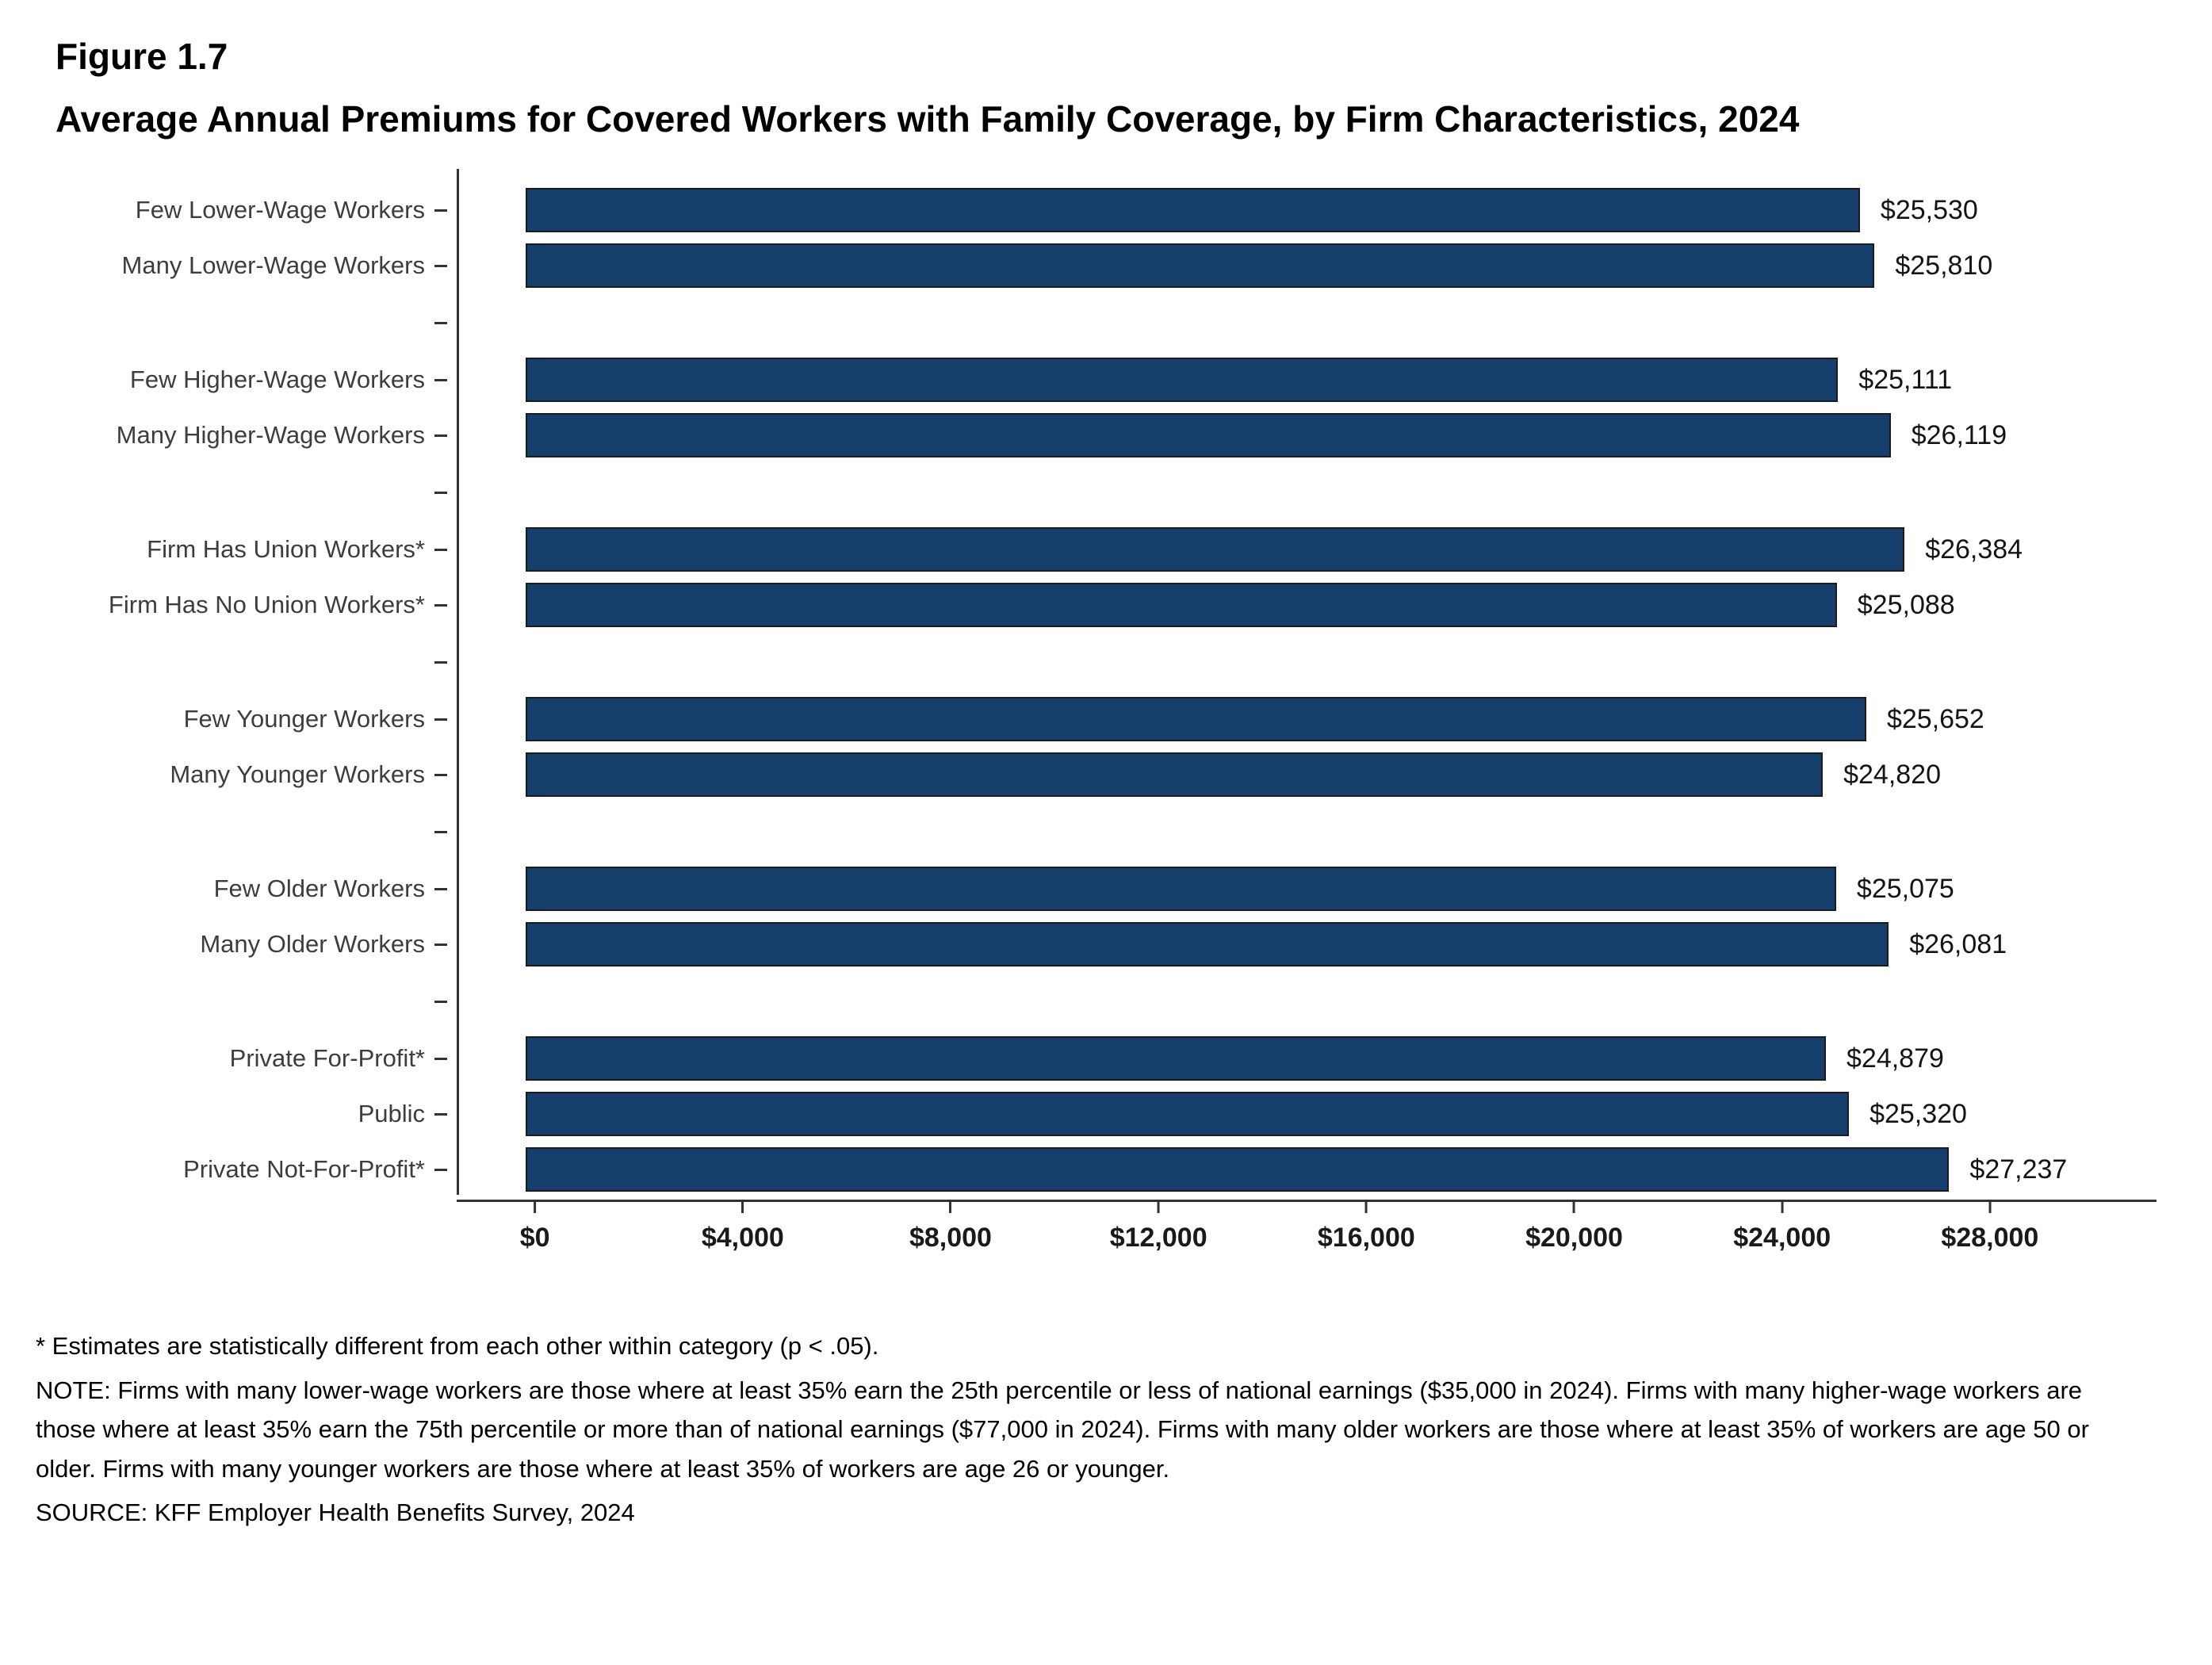  What do you see at coordinates (1892, 774) in the screenshot?
I see `value-label: $24,820` at bounding box center [1892, 774].